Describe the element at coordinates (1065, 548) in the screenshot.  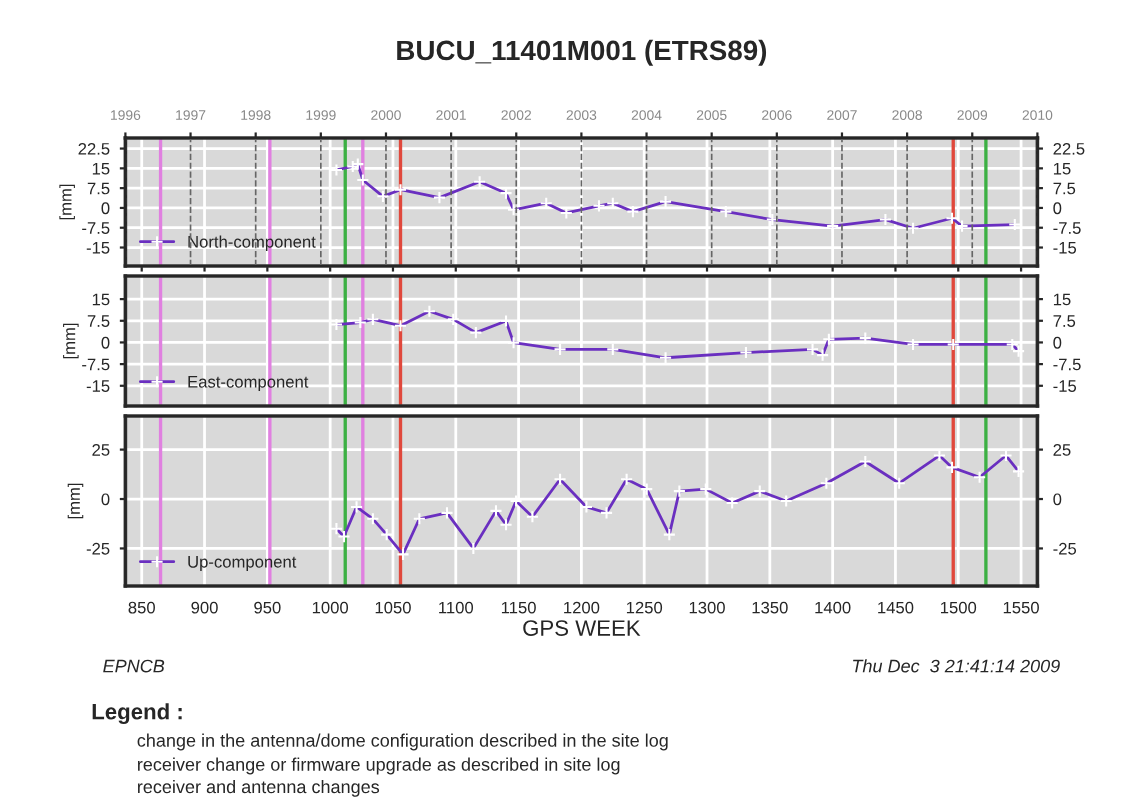
I see `y2-tick-label: -25` at that location.